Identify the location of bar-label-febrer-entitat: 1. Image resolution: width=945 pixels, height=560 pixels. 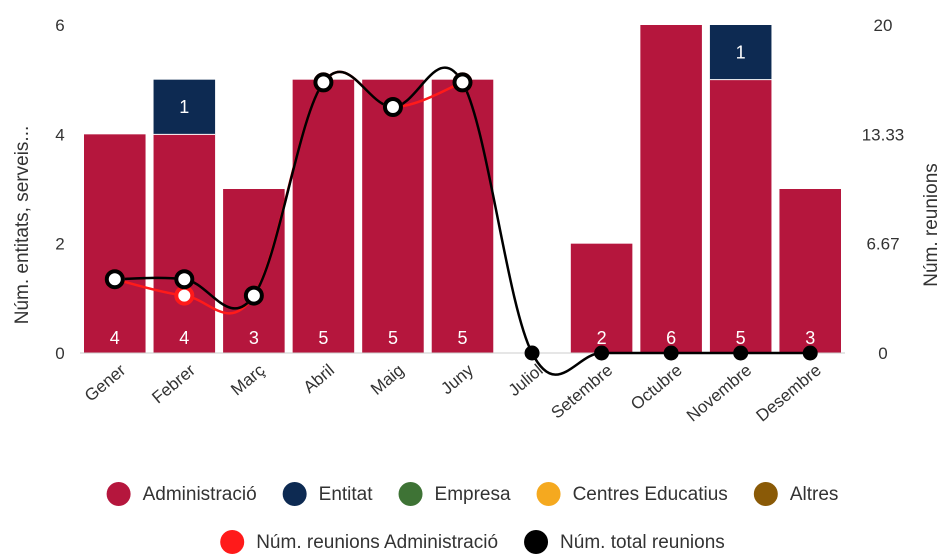
(184, 107).